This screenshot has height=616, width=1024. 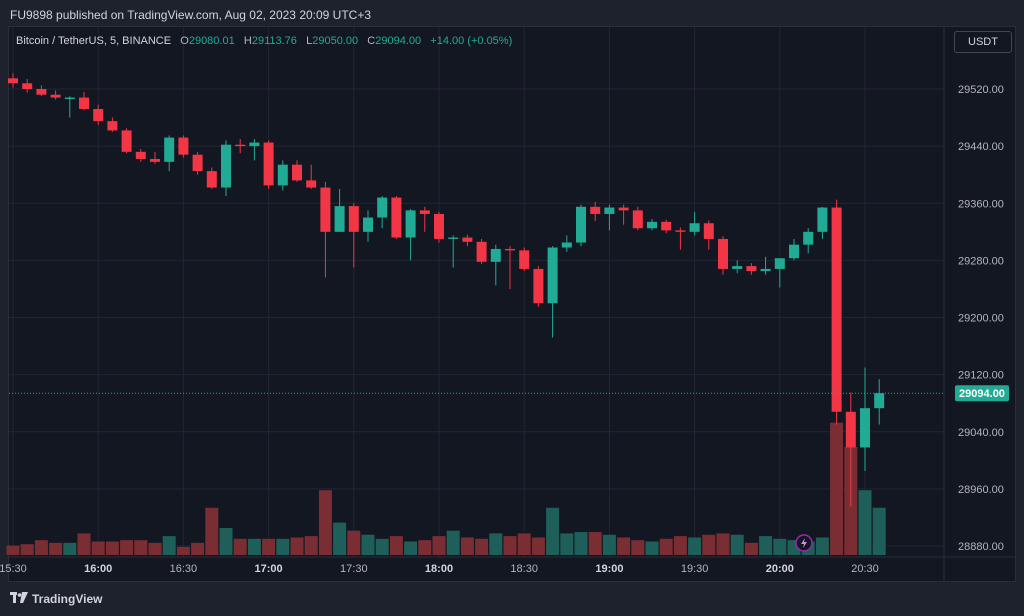 I want to click on time-tick-label: 20:00, so click(x=780, y=569).